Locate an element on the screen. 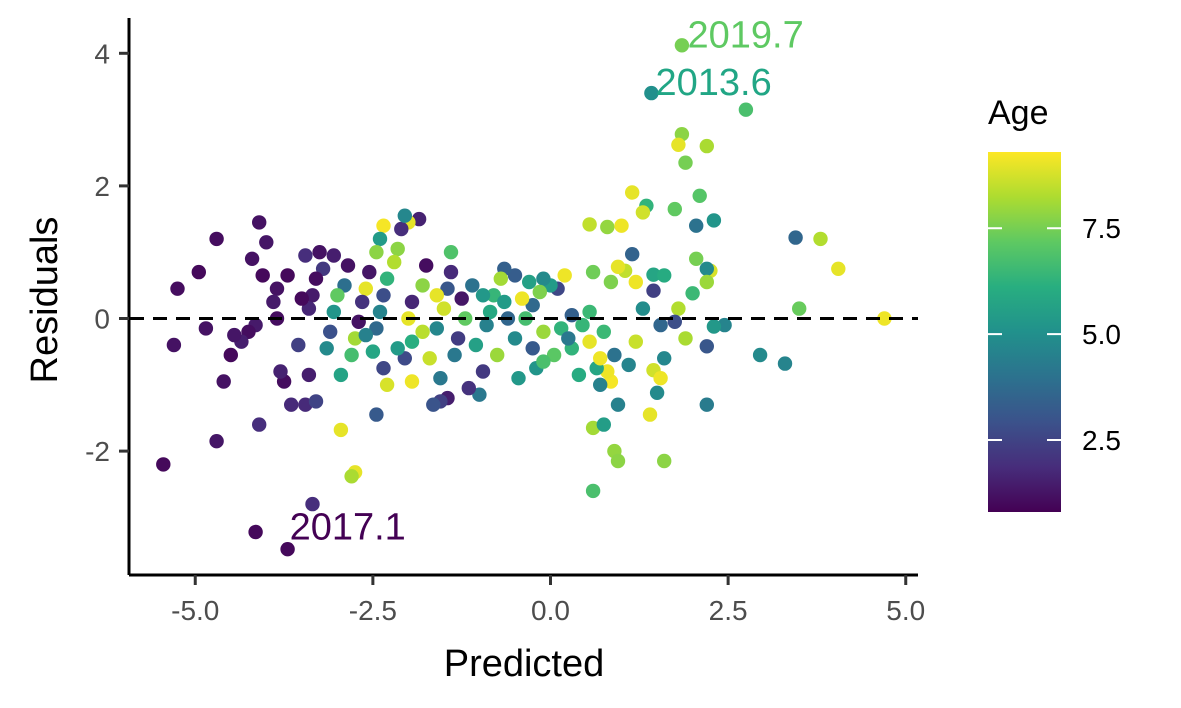  x-tick-label: -2.5 is located at coordinates (373, 610).